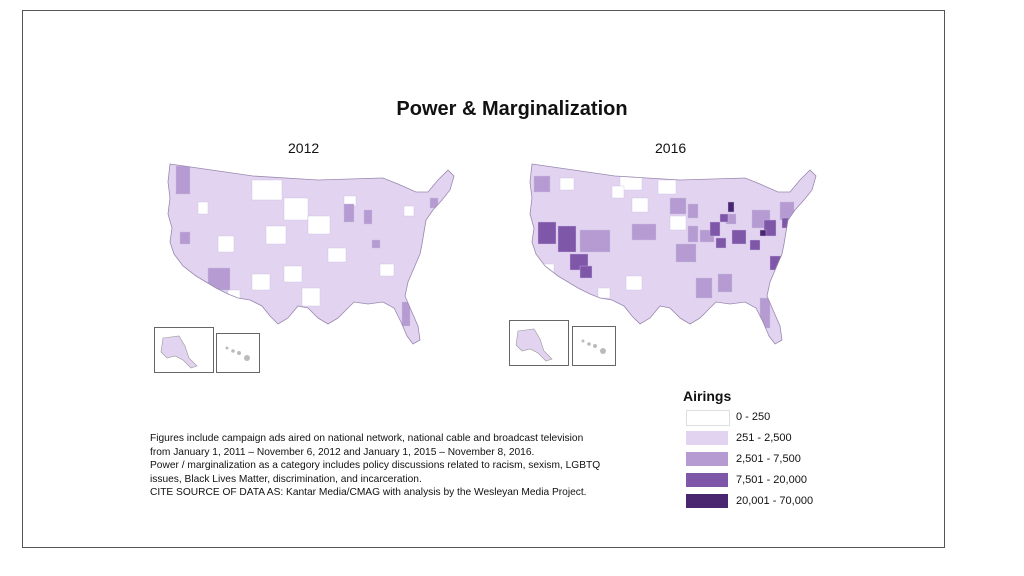  What do you see at coordinates (753, 417) in the screenshot?
I see `legend-label: 0 - 250` at bounding box center [753, 417].